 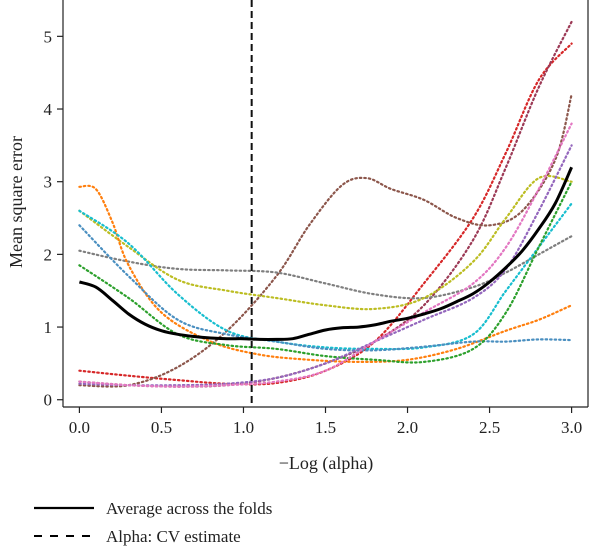 I want to click on x-tick-label: 3.0, so click(x=571, y=427).